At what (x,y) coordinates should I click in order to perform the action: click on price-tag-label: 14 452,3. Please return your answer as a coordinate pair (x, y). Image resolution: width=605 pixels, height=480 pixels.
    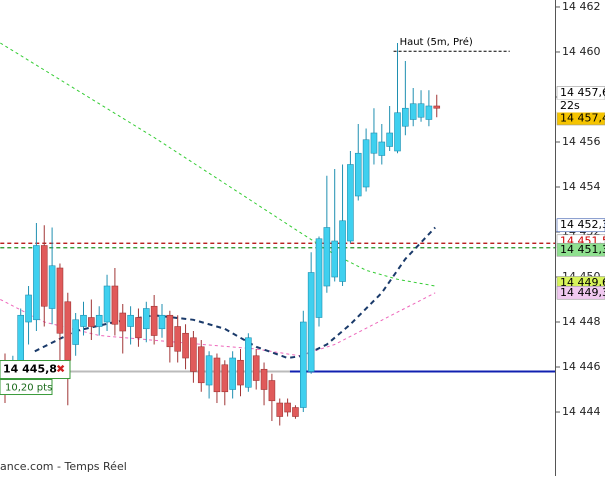
    Looking at the image, I should click on (582, 224).